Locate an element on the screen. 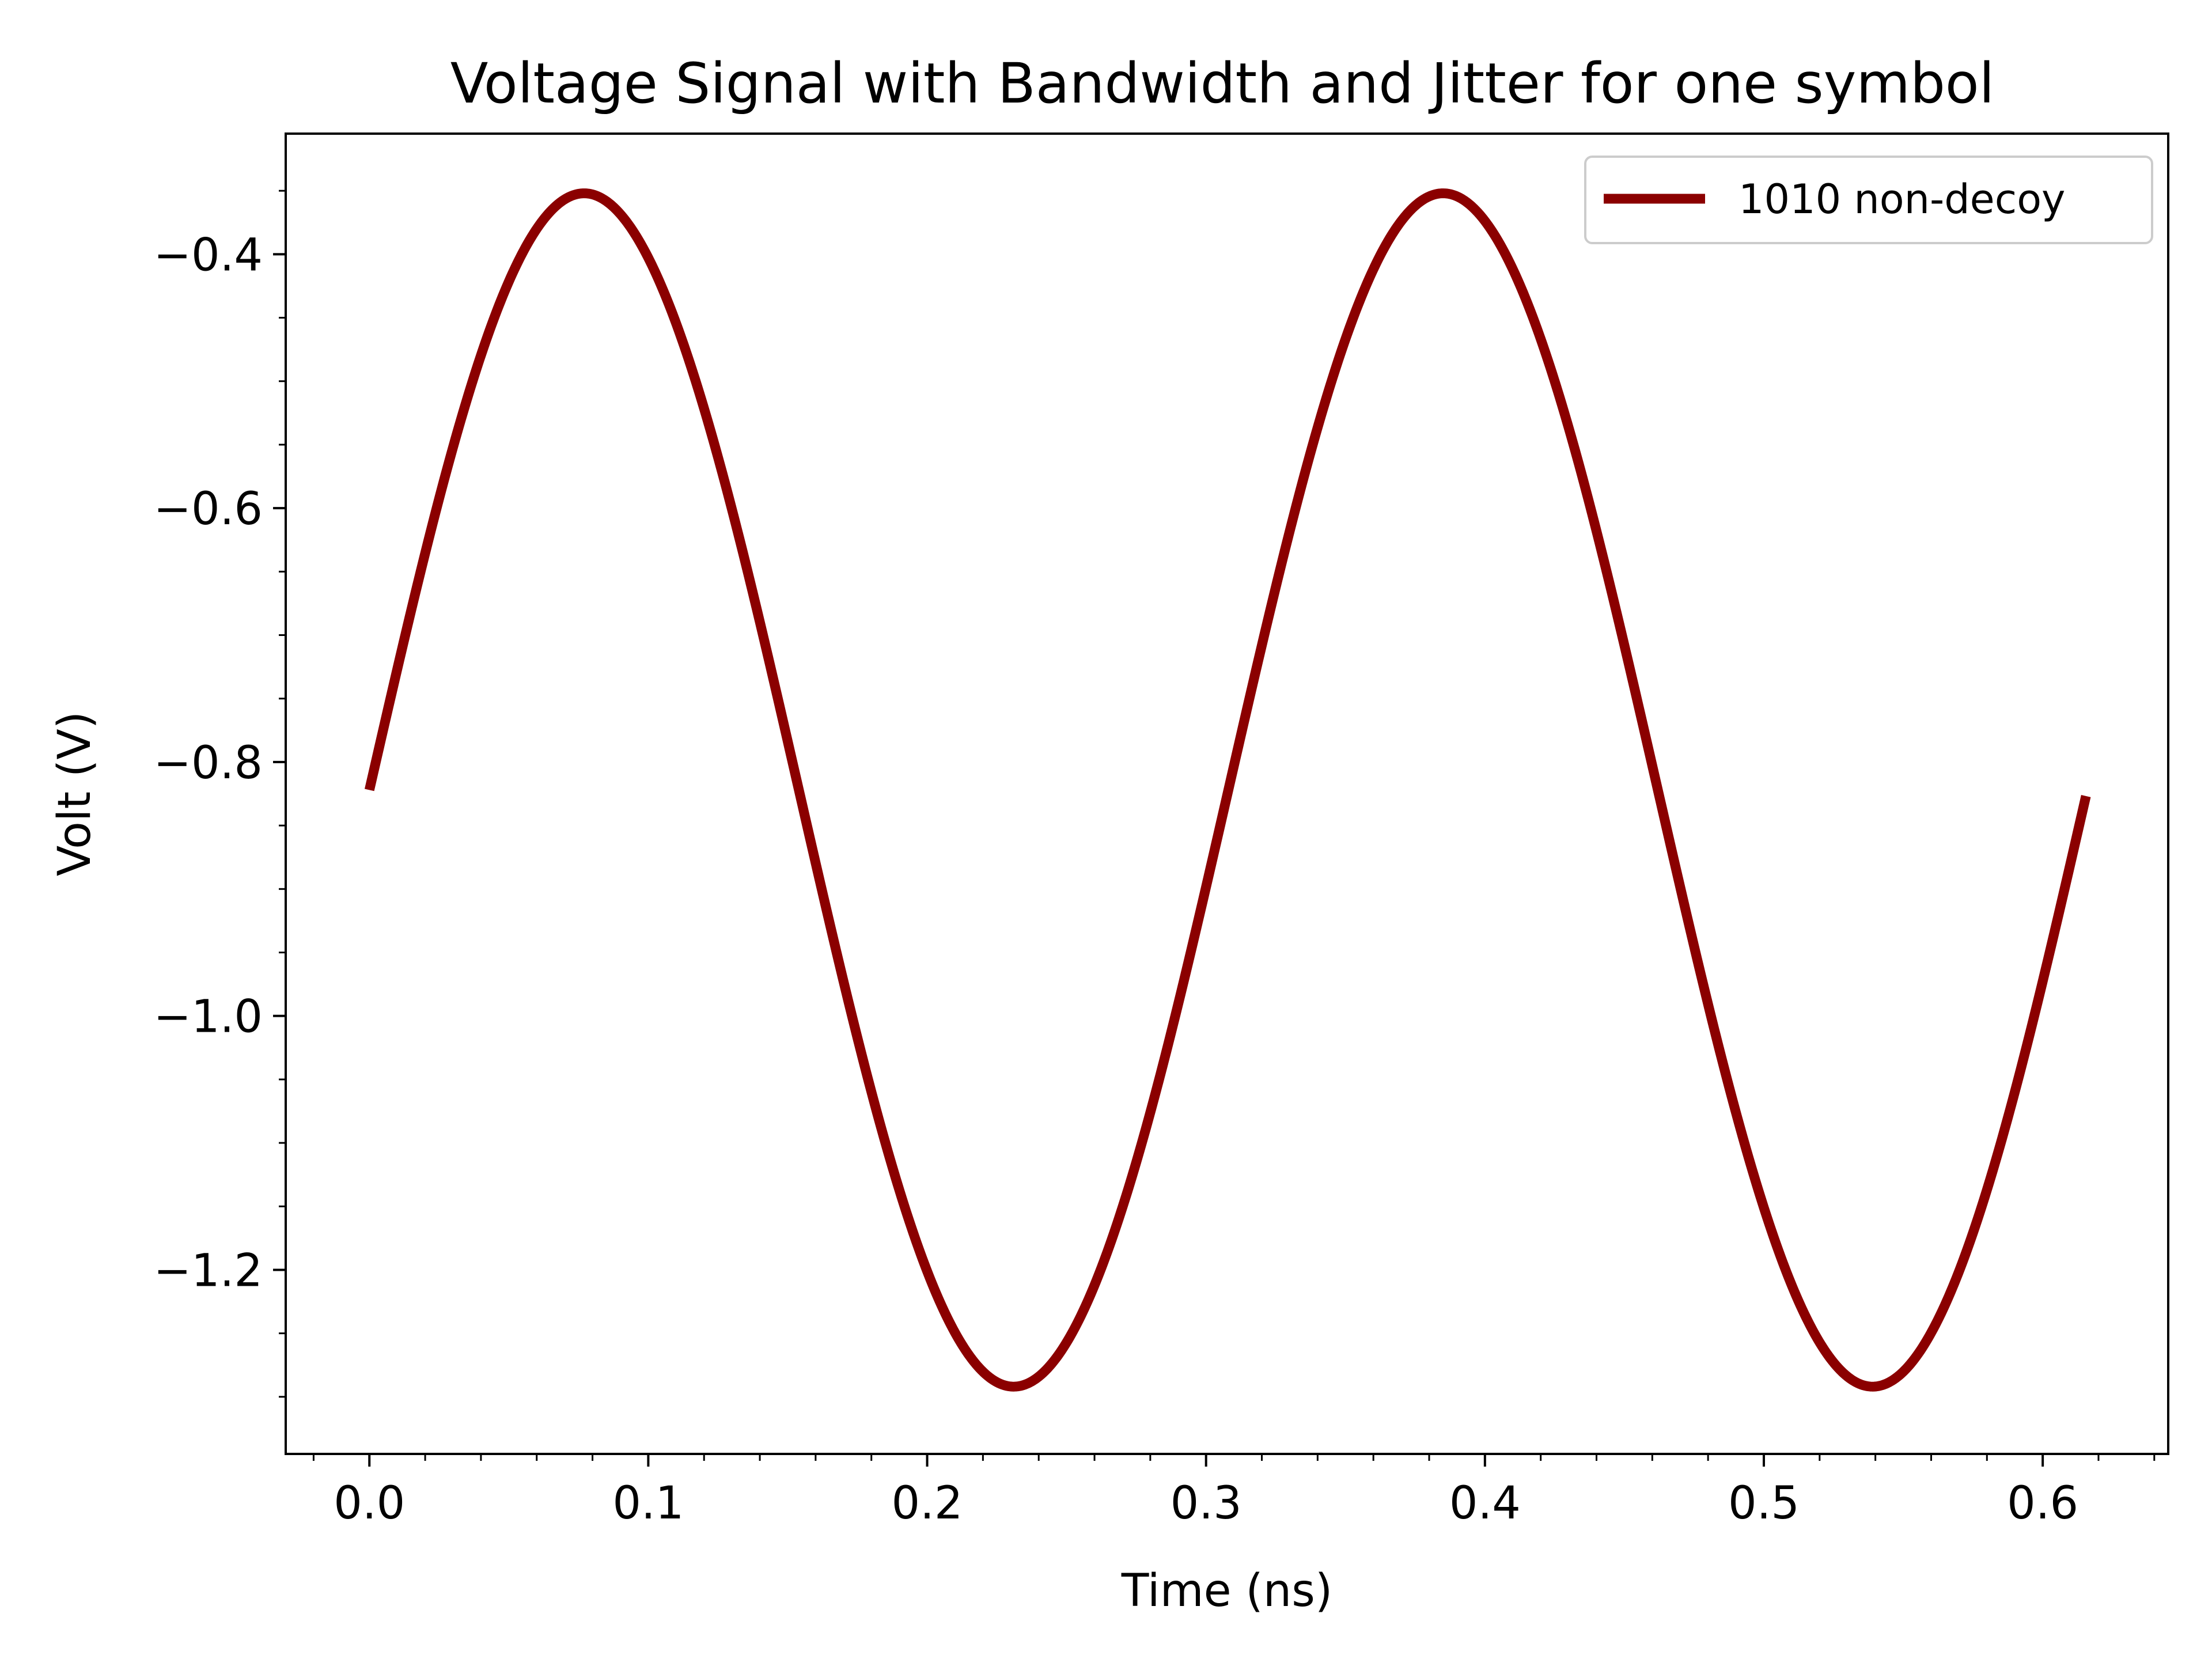  x-tick-label: 0.2 is located at coordinates (927, 1503).